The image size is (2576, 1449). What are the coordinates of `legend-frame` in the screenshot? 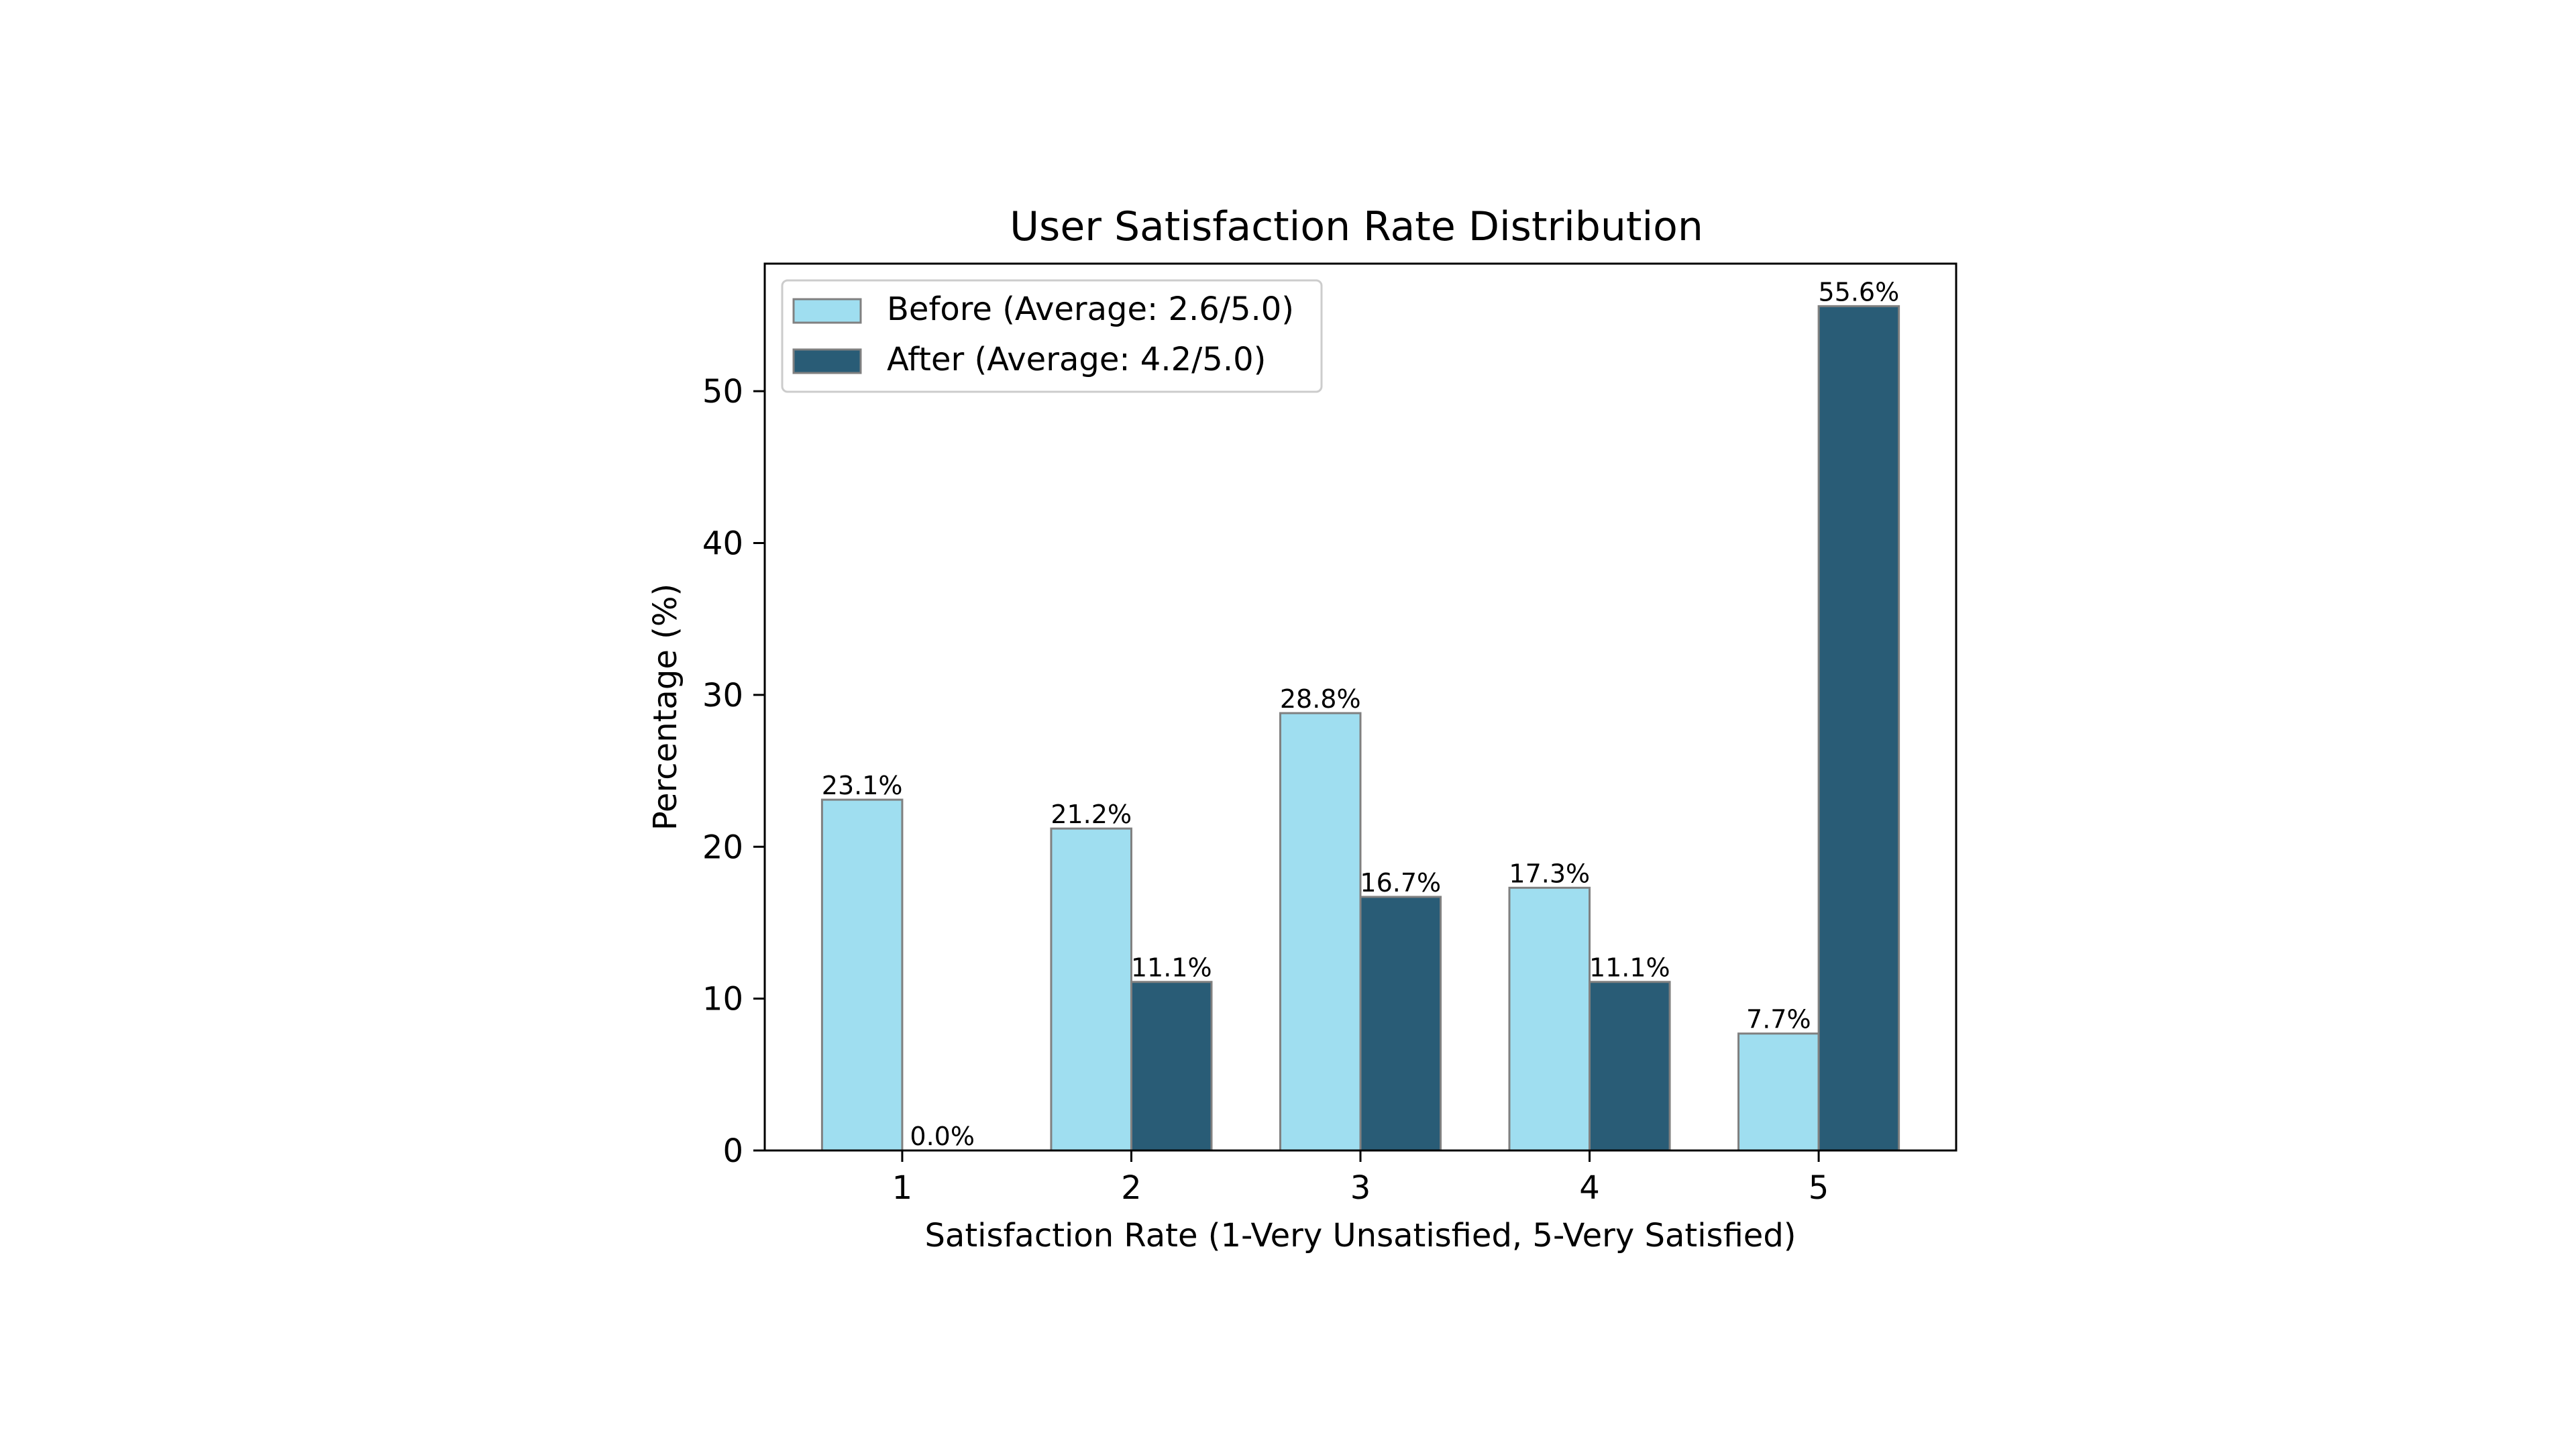 It's located at (1052, 336).